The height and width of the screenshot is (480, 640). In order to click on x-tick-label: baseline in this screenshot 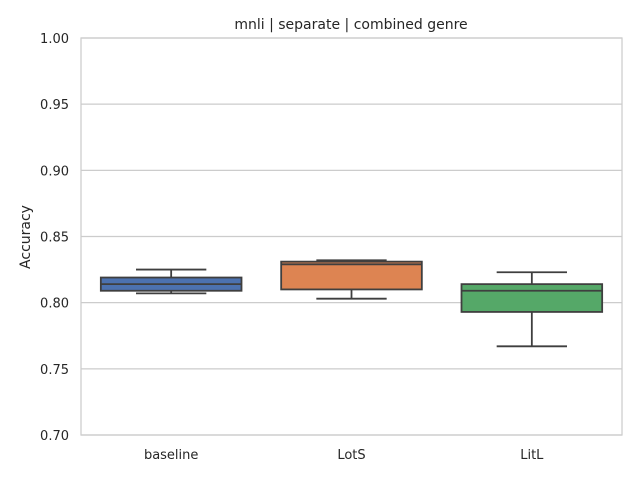, I will do `click(171, 455)`.